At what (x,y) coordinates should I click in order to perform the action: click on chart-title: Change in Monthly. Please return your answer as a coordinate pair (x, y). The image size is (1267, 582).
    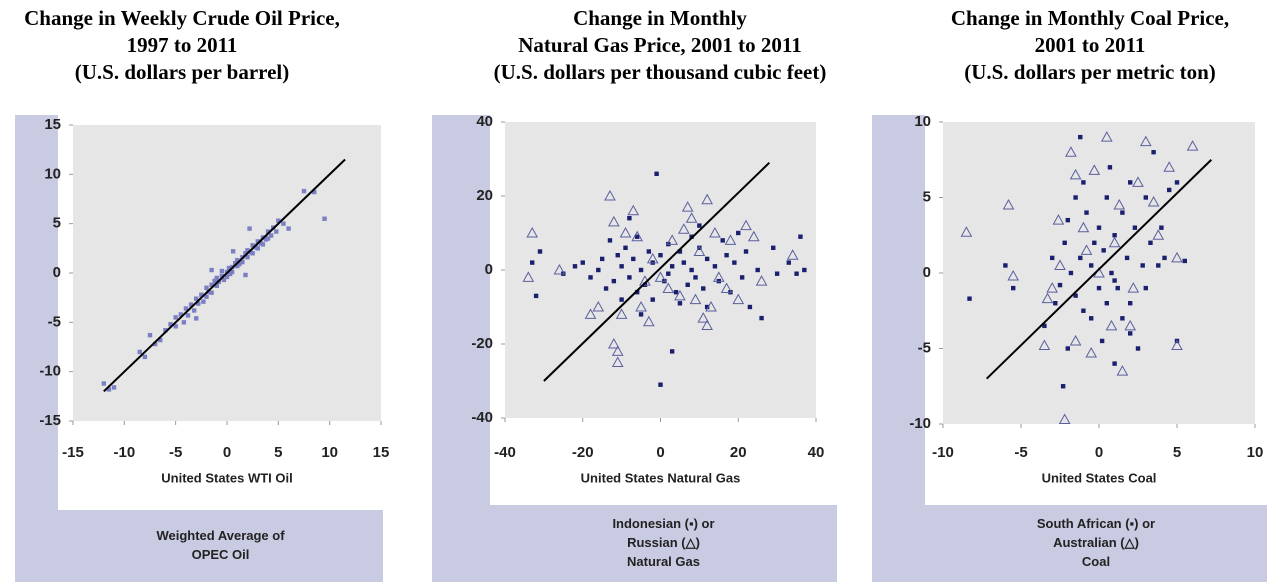
    Looking at the image, I should click on (660, 18).